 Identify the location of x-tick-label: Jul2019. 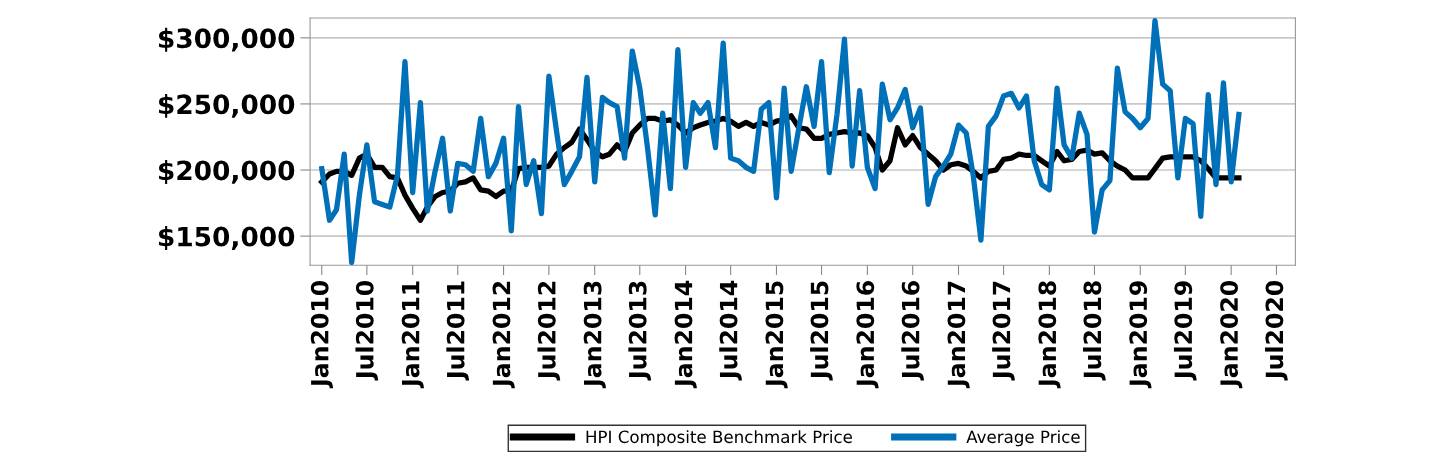
(1185, 331).